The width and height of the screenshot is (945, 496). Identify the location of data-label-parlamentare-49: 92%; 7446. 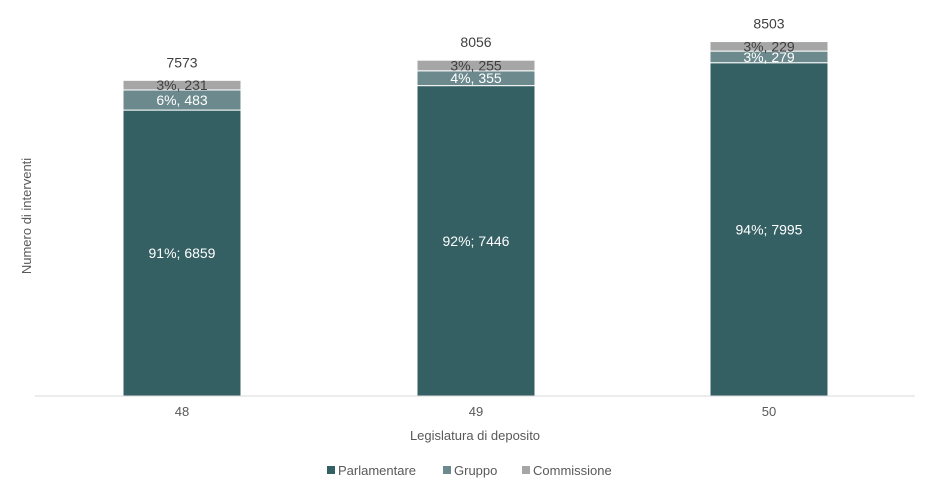
(476, 241).